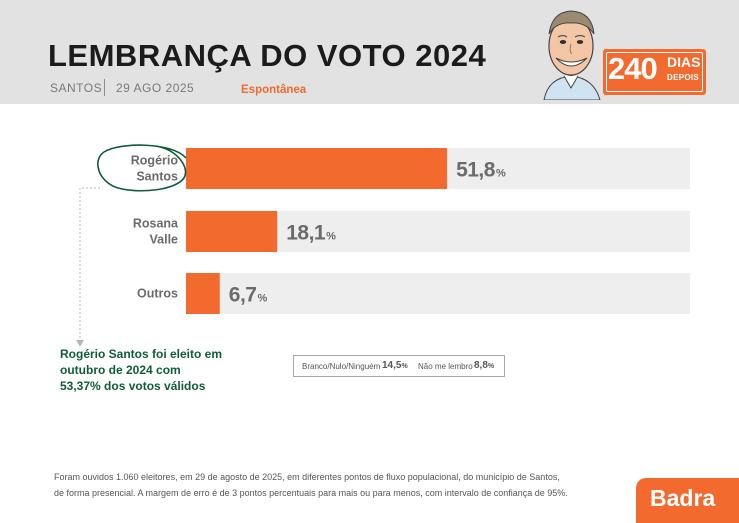 This screenshot has height=523, width=739. I want to click on highlight-circle, so click(142, 168).